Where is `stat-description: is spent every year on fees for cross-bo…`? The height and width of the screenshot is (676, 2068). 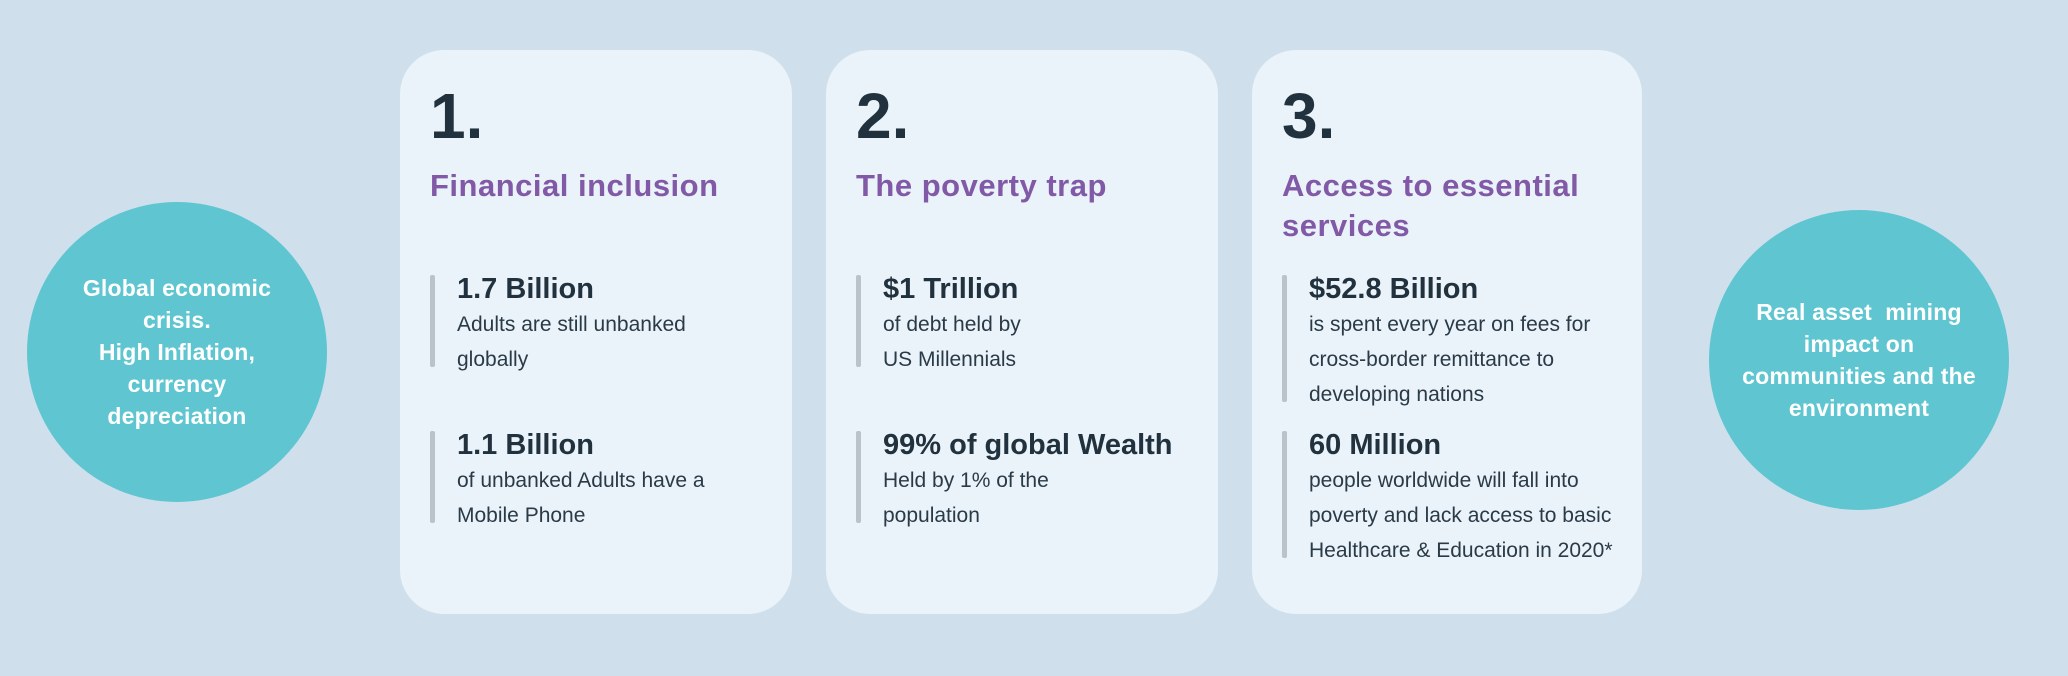
stat-description: is spent every year on fees for cross-bo… is located at coordinates (1450, 359).